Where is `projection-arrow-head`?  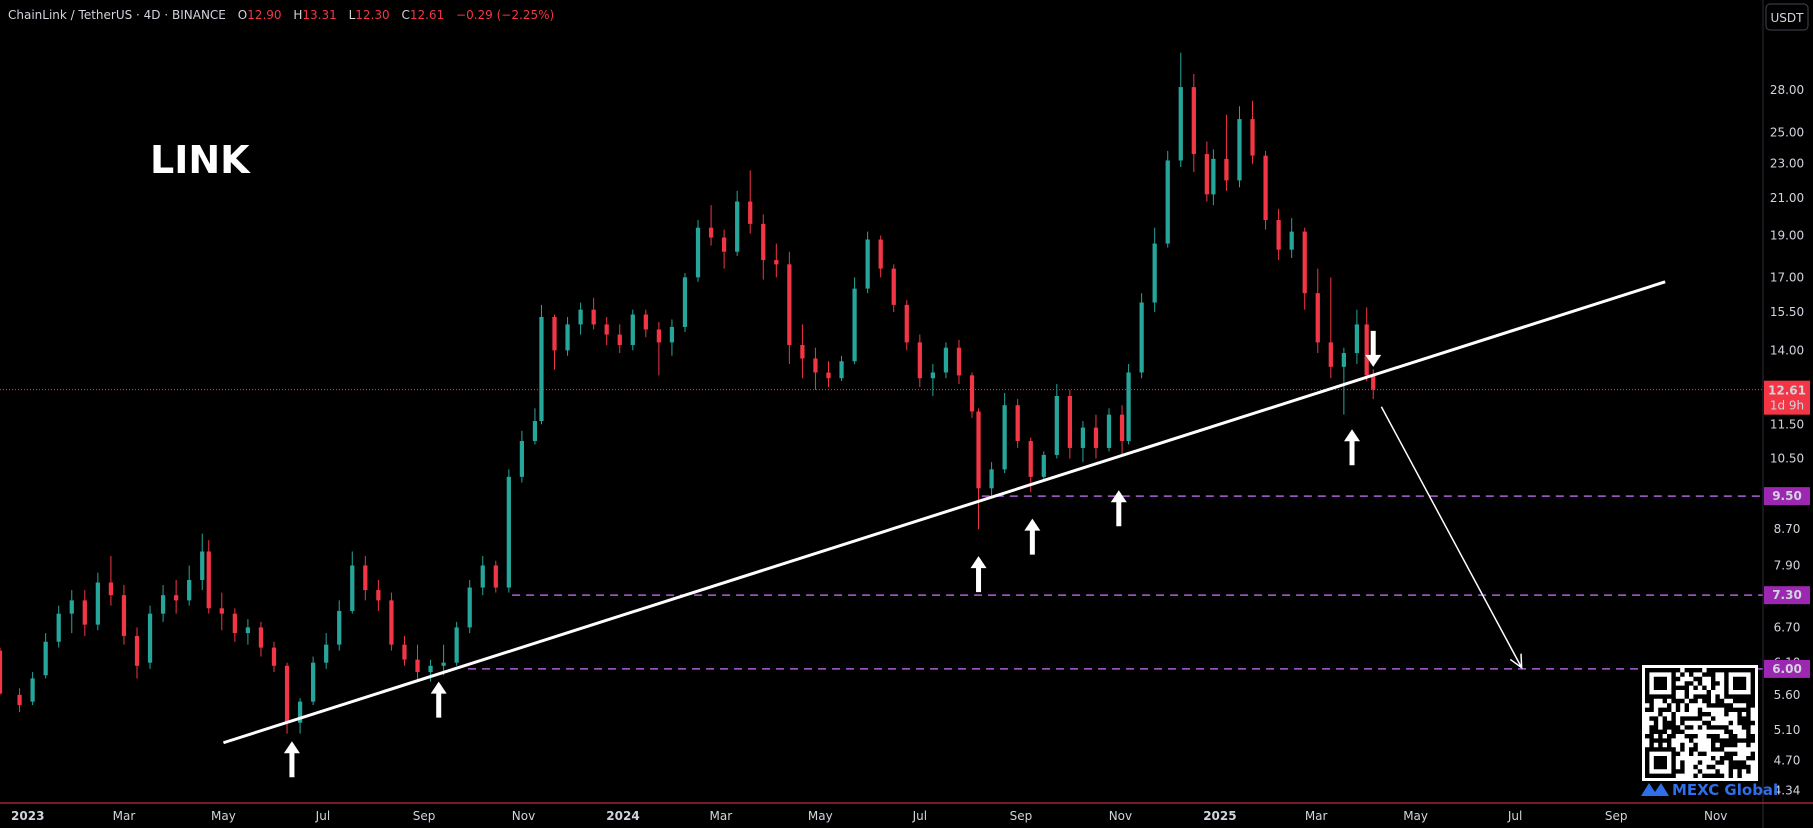 projection-arrow-head is located at coordinates (1516, 661).